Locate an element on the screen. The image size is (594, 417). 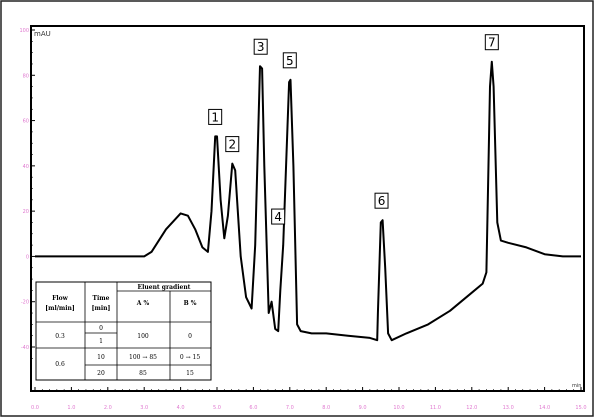
x-tick-label: 3.0 is located at coordinates (144, 408).